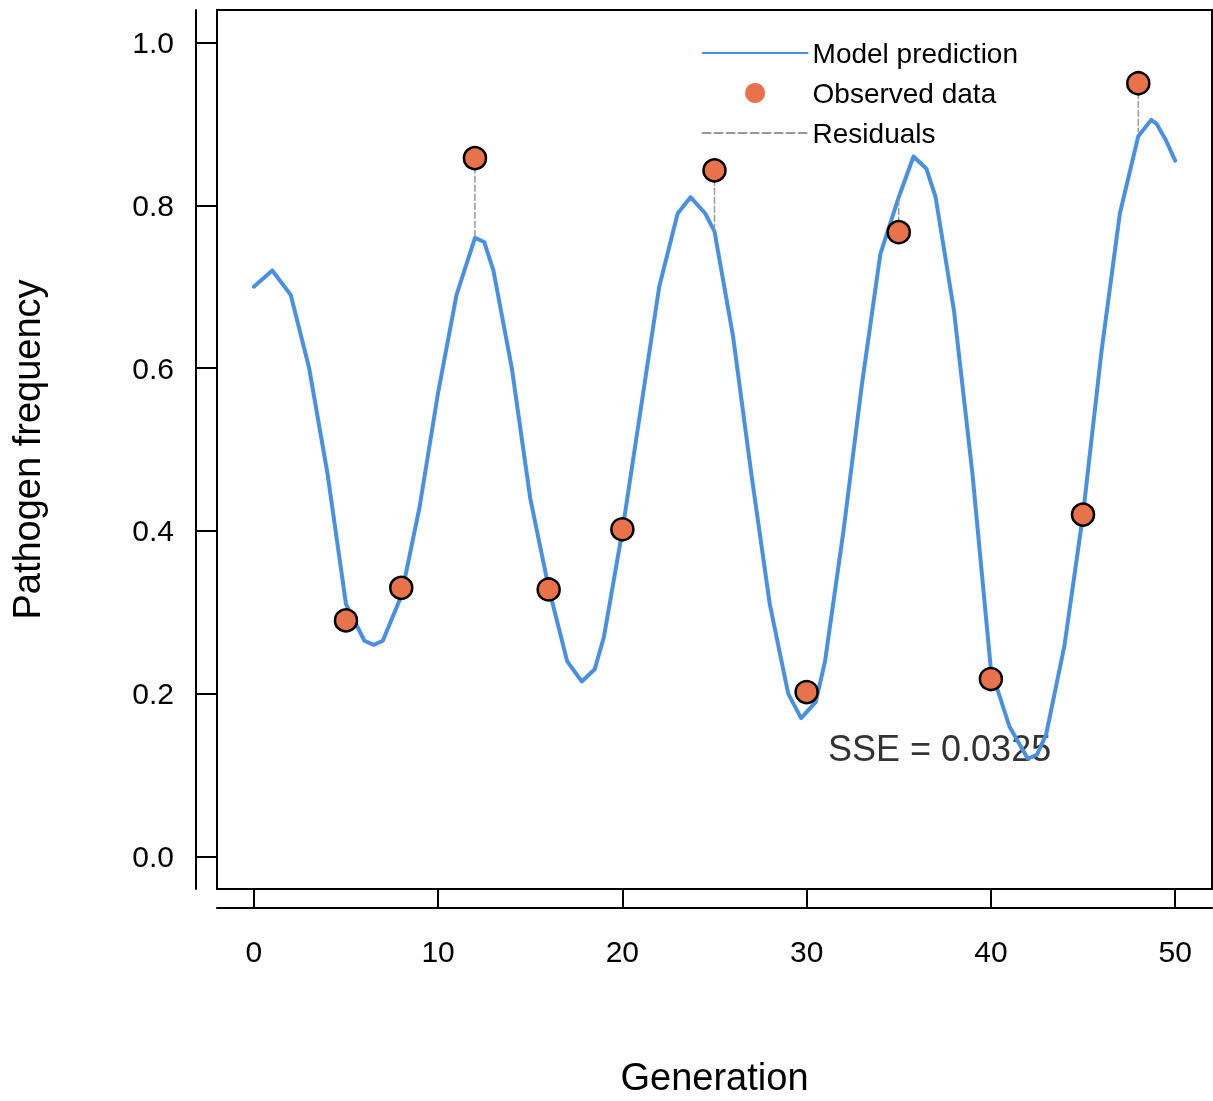  What do you see at coordinates (153, 205) in the screenshot?
I see `y-tick-label: 0.8` at bounding box center [153, 205].